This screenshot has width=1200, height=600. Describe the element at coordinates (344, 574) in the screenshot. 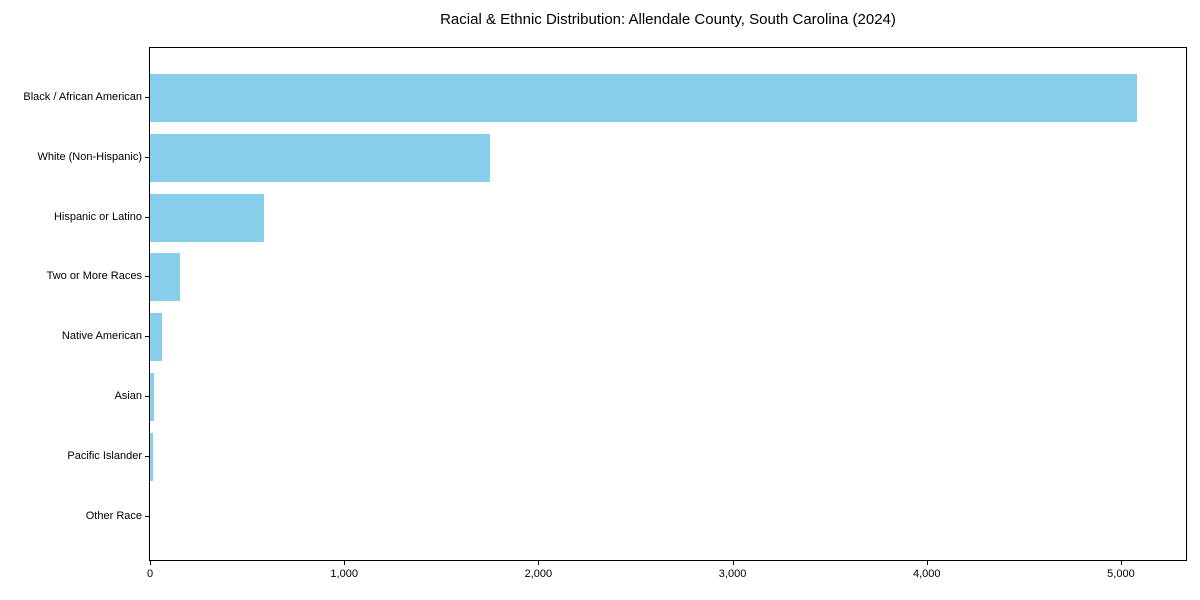

I see `x-tick-label: 1,000` at that location.